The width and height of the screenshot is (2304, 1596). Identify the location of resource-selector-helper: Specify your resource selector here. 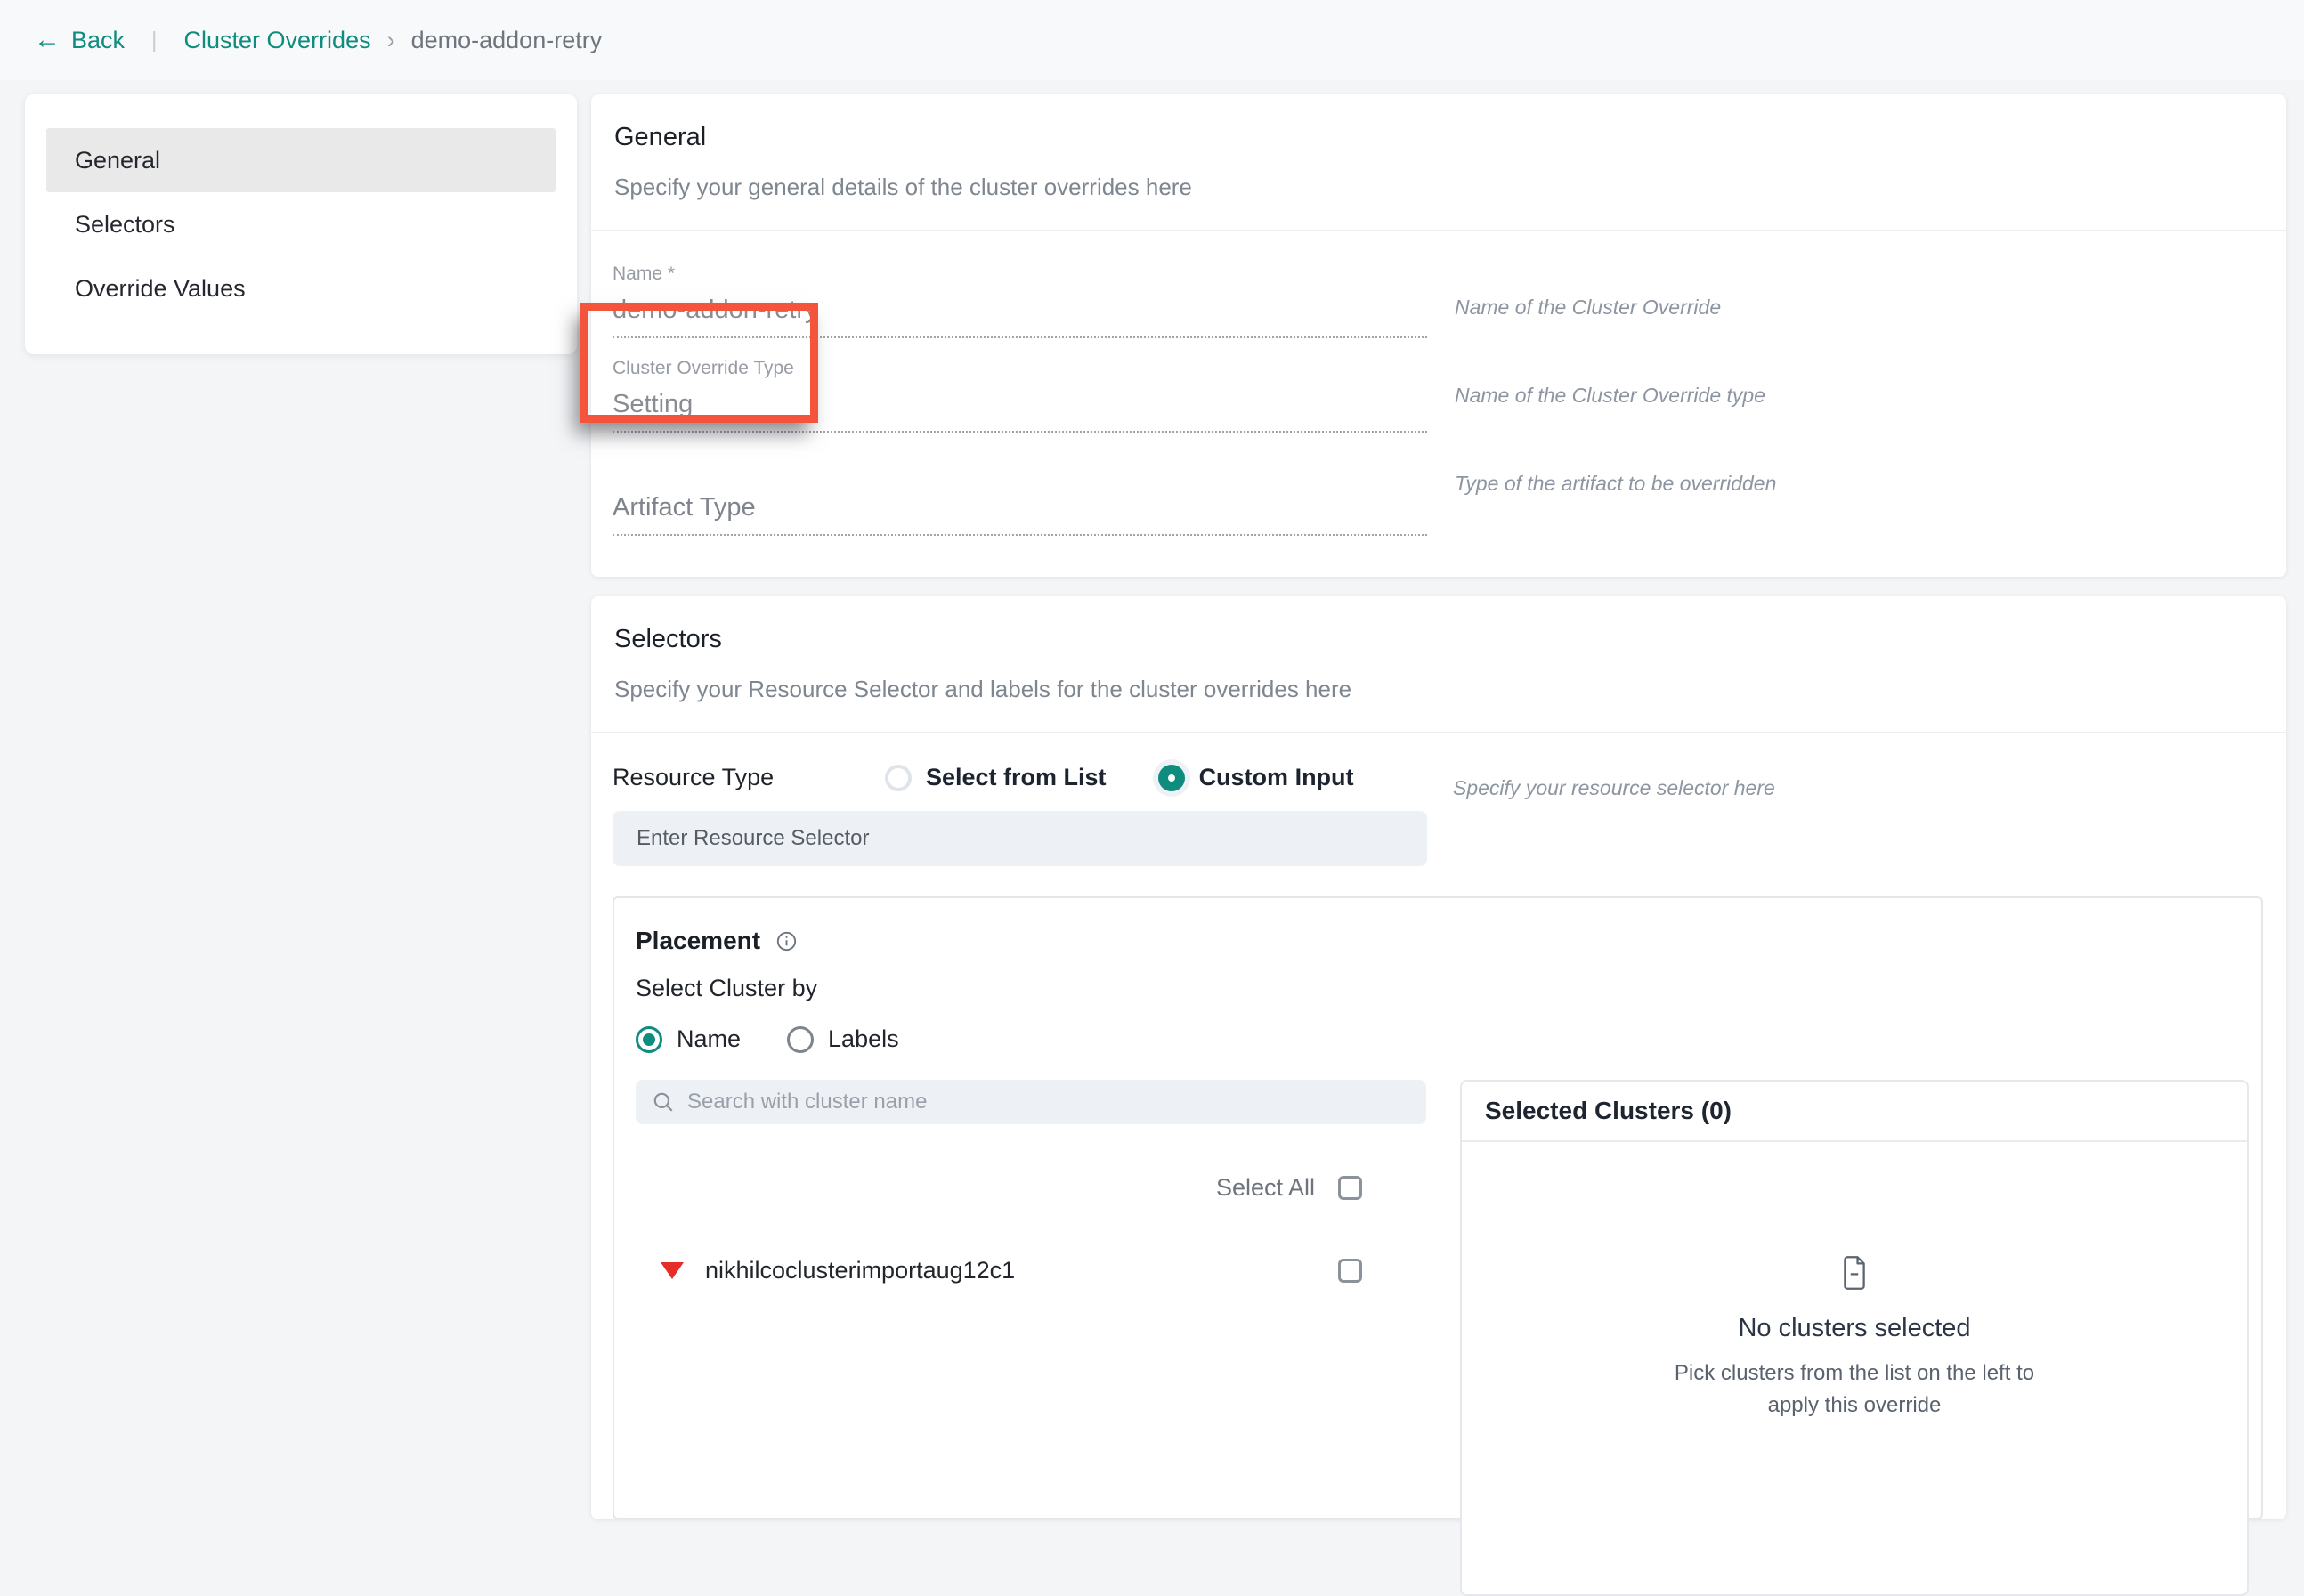
(1614, 787).